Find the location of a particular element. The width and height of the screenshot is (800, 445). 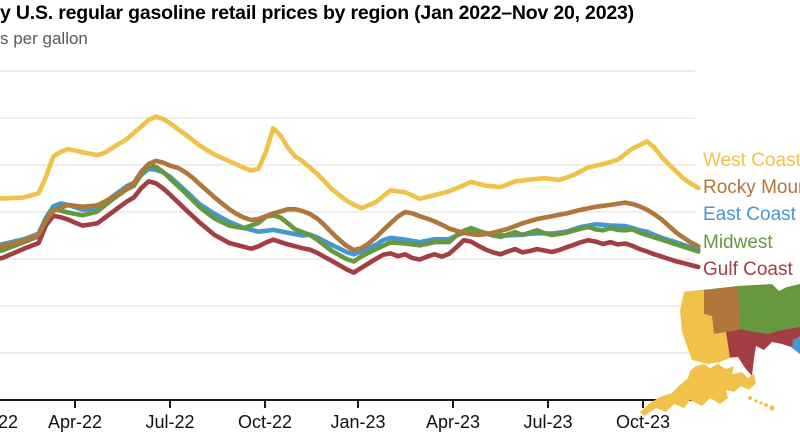

x-tick-label-Oct-22: Oct-22 is located at coordinates (265, 422).